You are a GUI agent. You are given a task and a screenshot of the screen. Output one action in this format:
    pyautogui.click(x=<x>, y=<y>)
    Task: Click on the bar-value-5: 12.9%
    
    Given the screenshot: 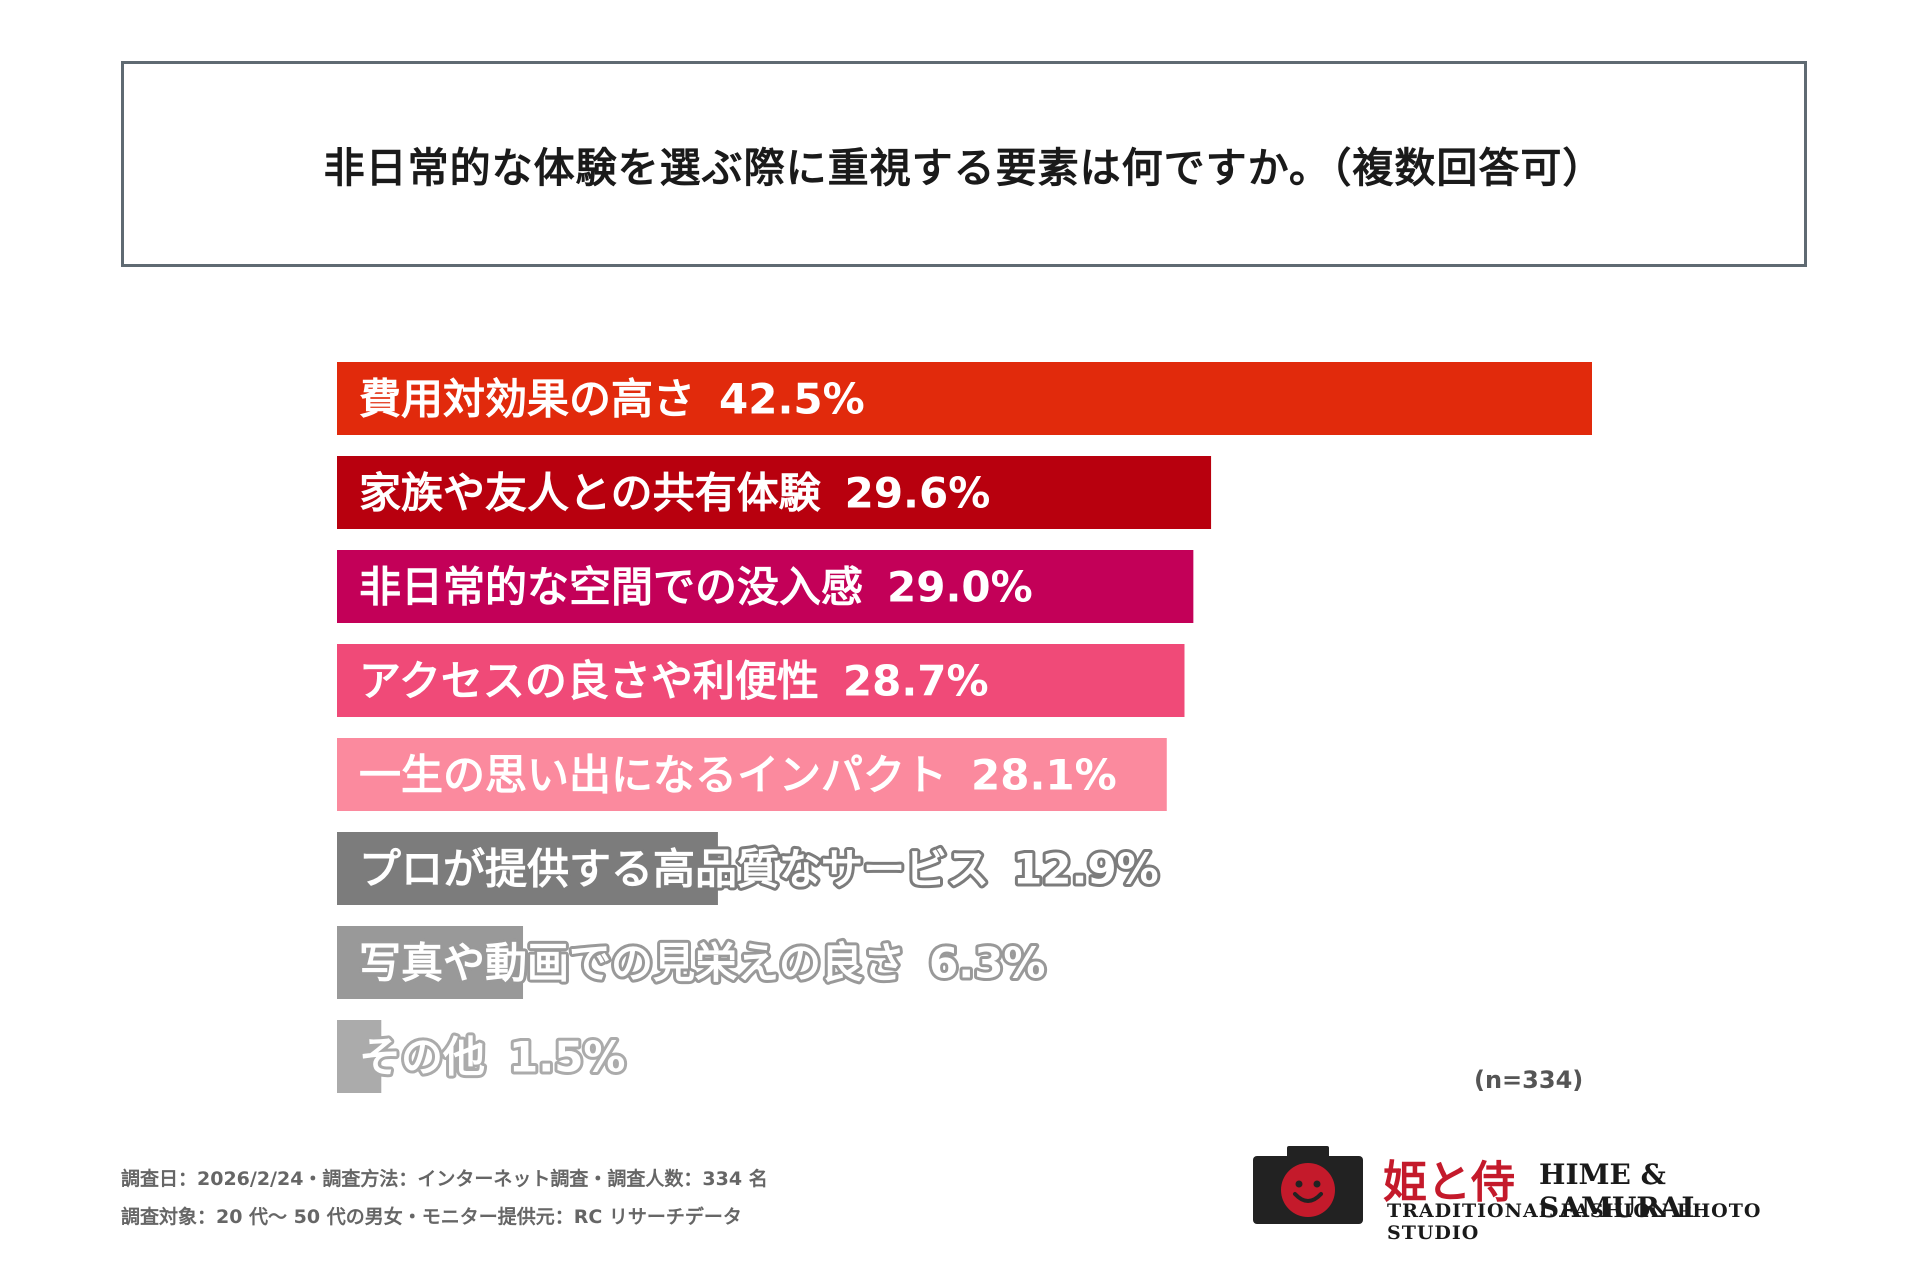 What is the action you would take?
    pyautogui.click(x=1086, y=869)
    